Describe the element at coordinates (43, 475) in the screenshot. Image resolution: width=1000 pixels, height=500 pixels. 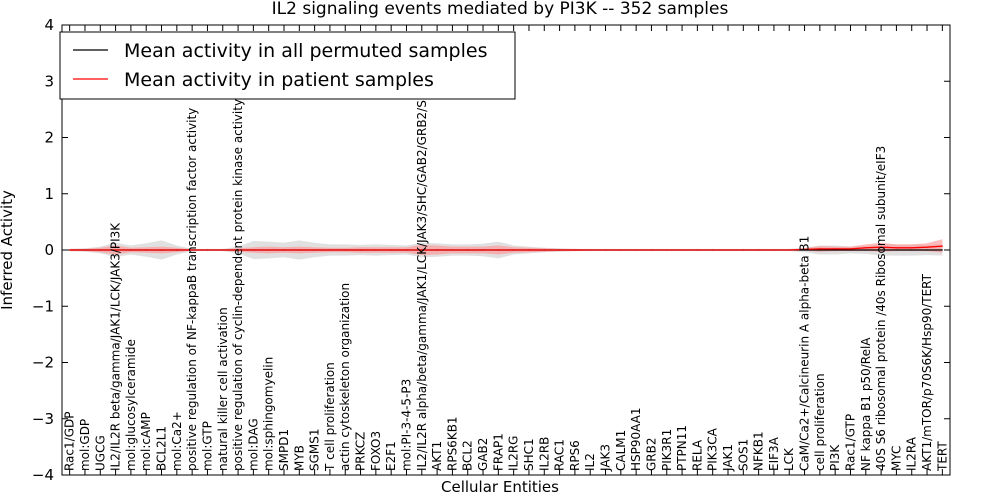
I see `y-tick-label-0: −4` at that location.